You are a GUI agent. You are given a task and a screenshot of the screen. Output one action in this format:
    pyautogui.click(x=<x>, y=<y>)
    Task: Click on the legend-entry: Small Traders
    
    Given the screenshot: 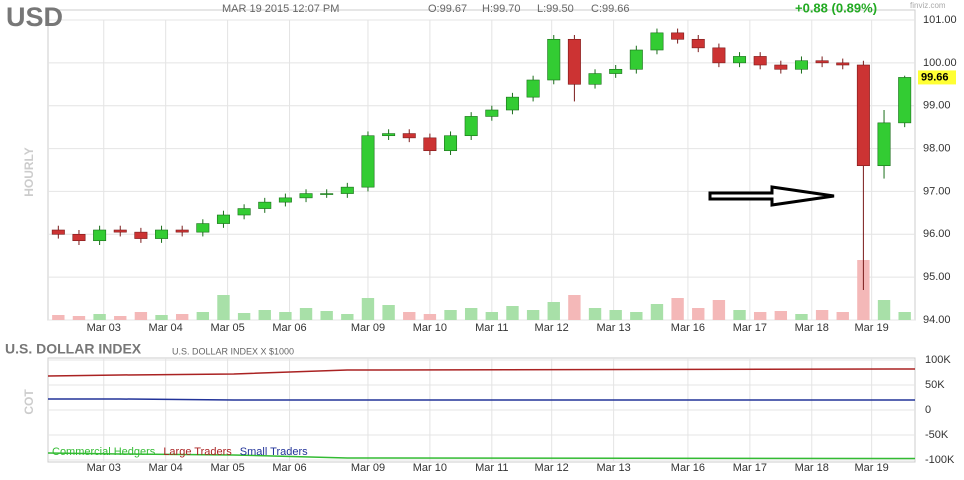 What is the action you would take?
    pyautogui.click(x=274, y=452)
    